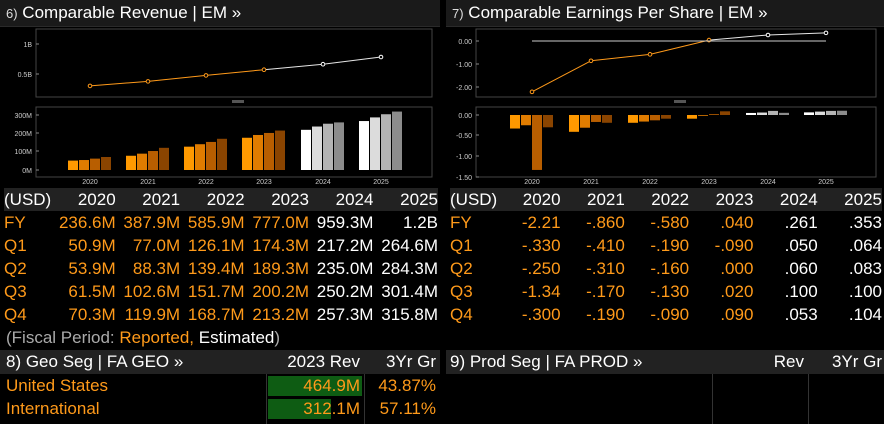 The height and width of the screenshot is (424, 884). I want to click on line-tick-label: 0.5B, so click(25, 75).